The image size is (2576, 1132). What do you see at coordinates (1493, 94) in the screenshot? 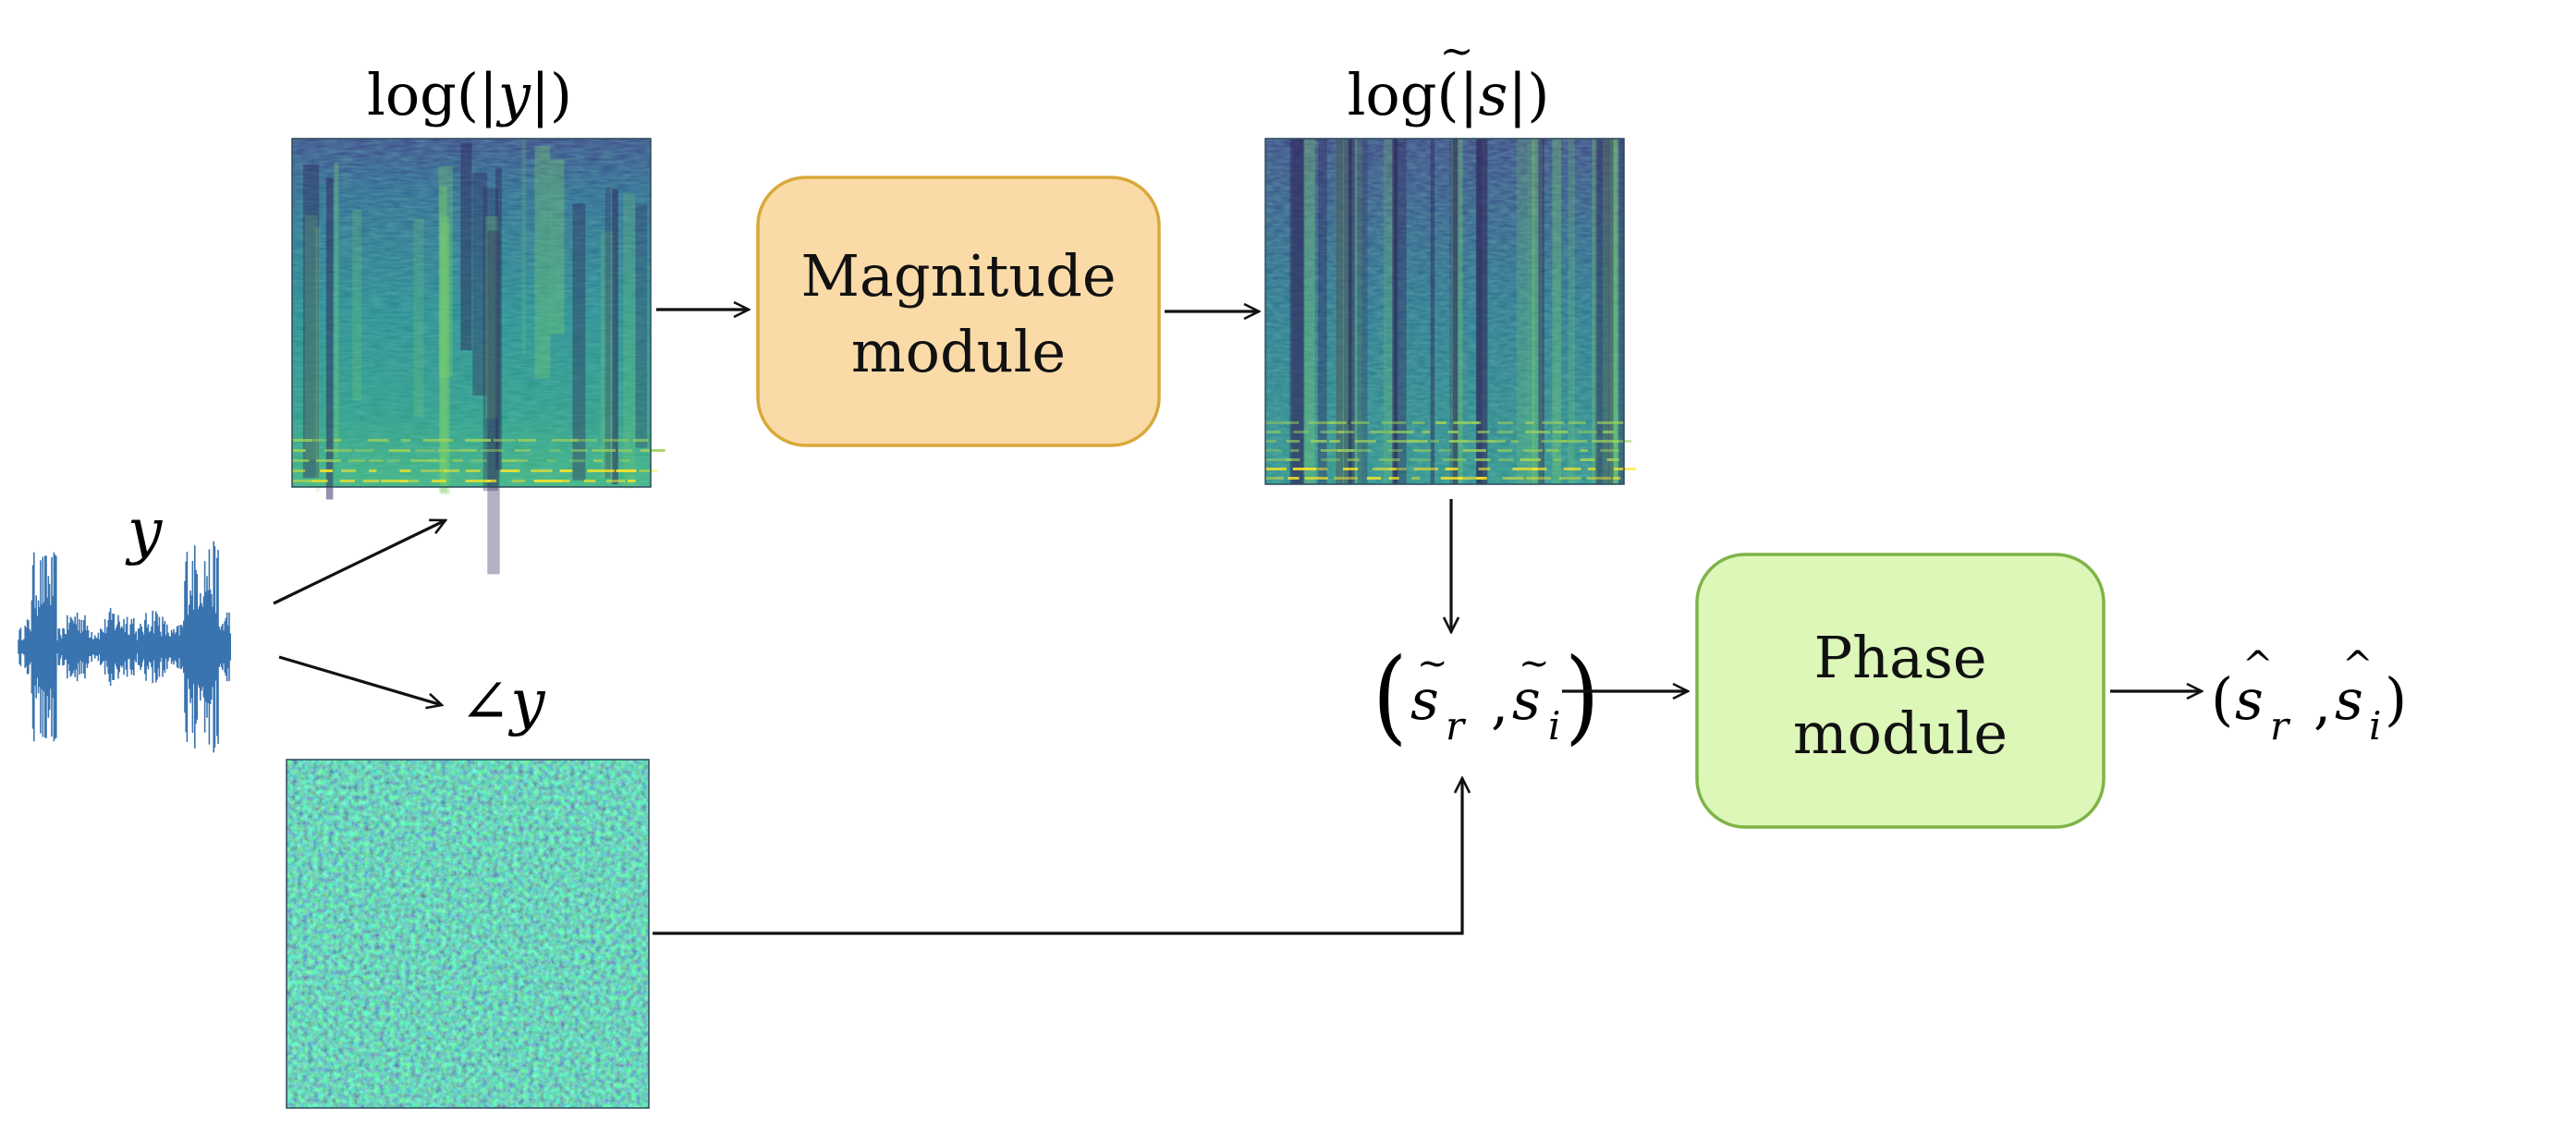
I see `enhanced-magnitude-label-var: s` at bounding box center [1493, 94].